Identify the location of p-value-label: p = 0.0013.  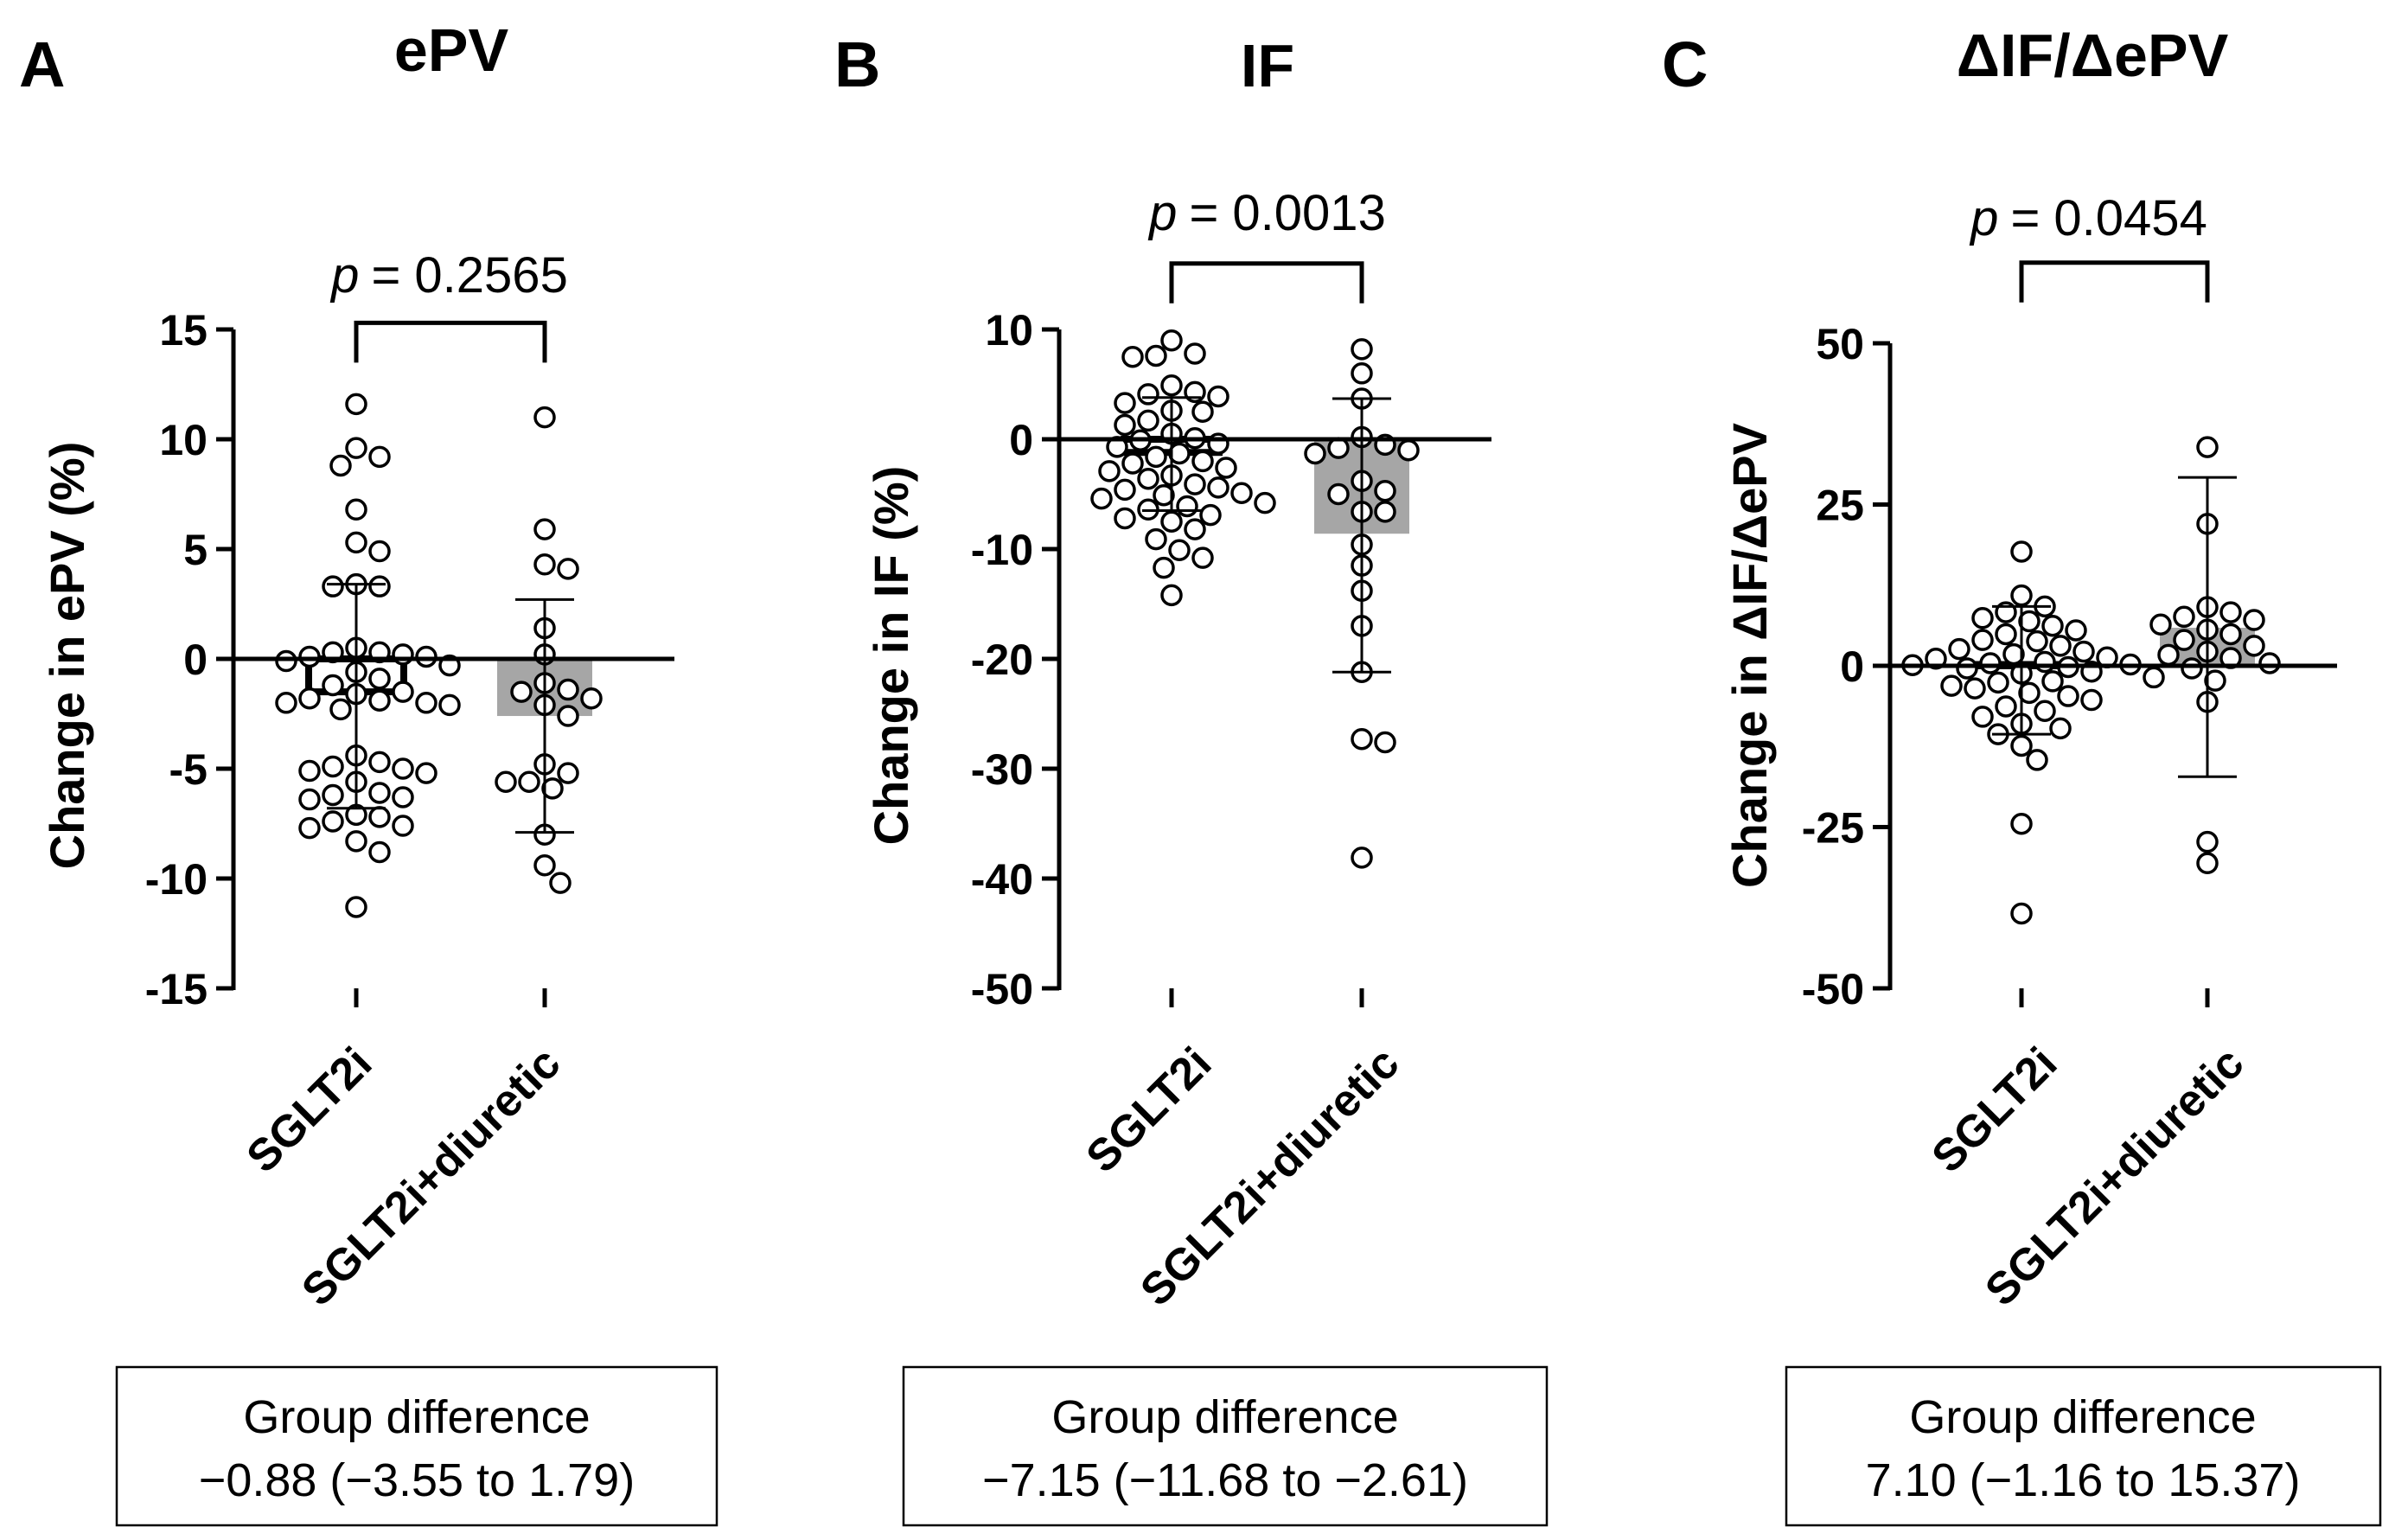
(1266, 213).